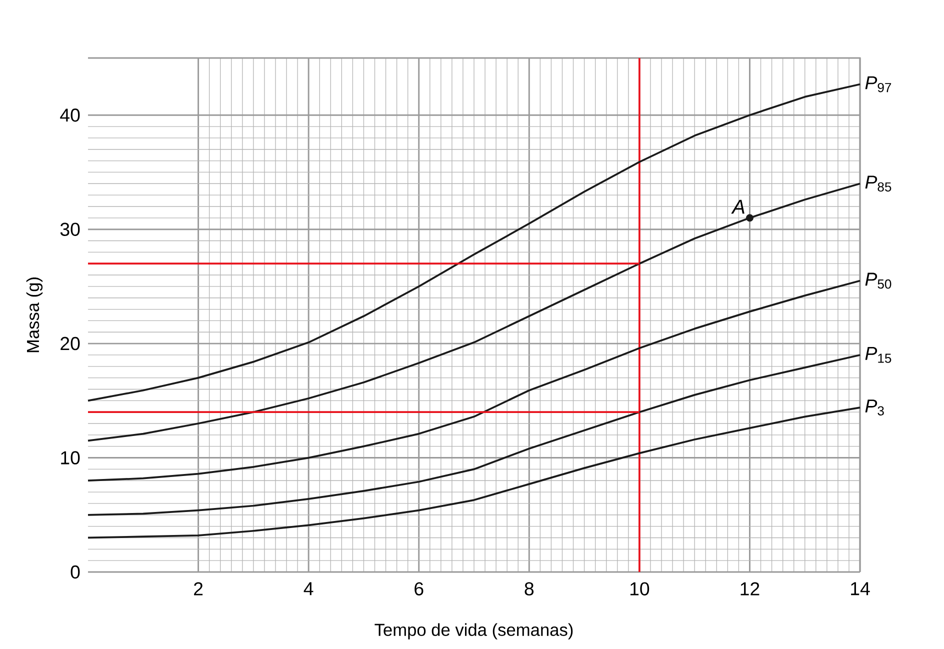 This screenshot has height=649, width=944. What do you see at coordinates (750, 589) in the screenshot?
I see `x-tick-label: 12` at bounding box center [750, 589].